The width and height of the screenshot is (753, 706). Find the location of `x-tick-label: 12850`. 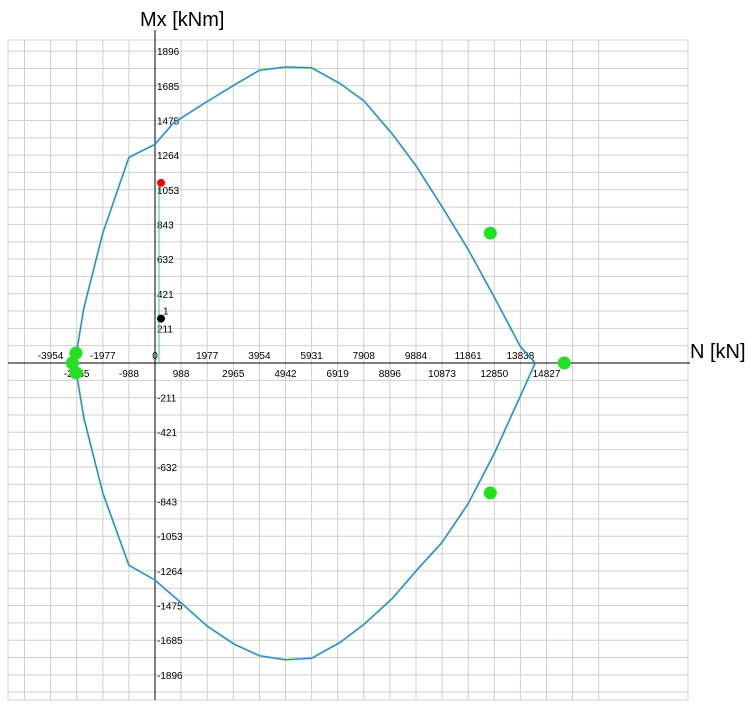

x-tick-label: 12850 is located at coordinates (494, 374).